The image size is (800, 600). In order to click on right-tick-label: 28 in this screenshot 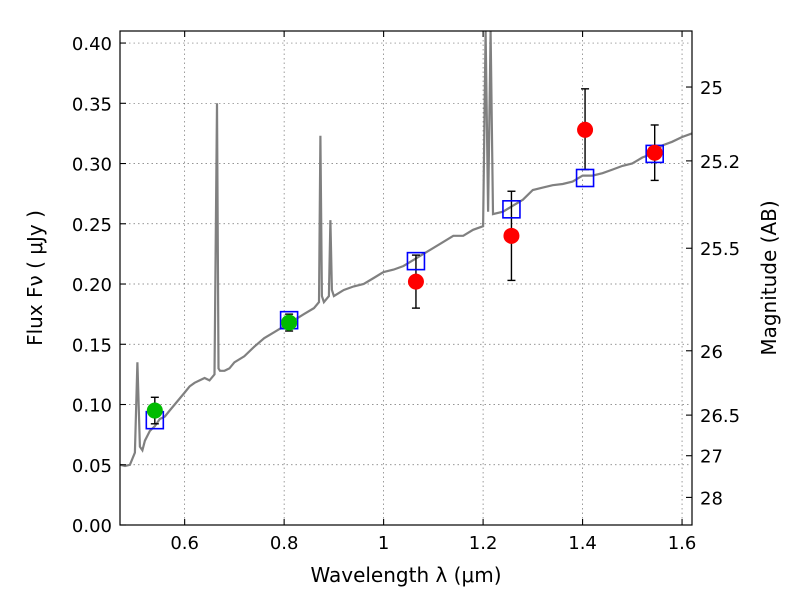, I will do `click(711, 498)`.